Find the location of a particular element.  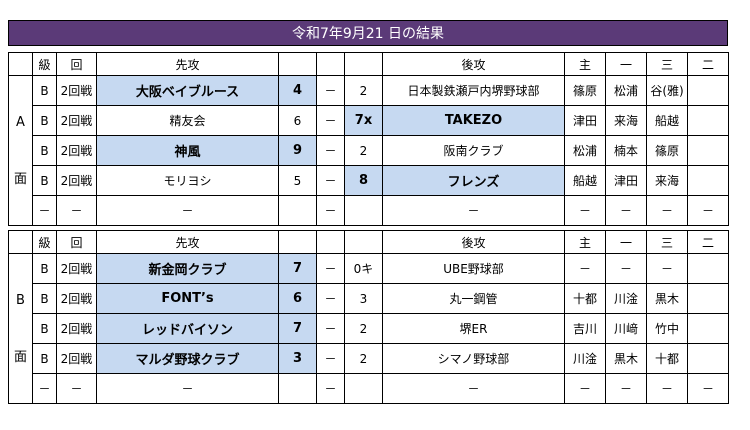

game-row: B 2回戦 FONT’s 6 － 3 丸一鋼管 十都 川淦 黒木 is located at coordinates (369, 298).